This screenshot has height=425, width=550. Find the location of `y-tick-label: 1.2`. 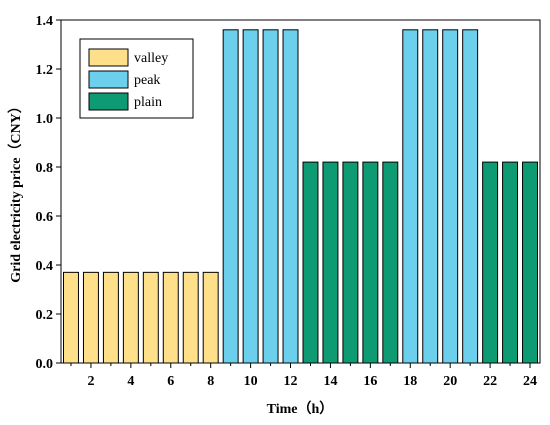

y-tick-label: 1.2 is located at coordinates (45, 70).